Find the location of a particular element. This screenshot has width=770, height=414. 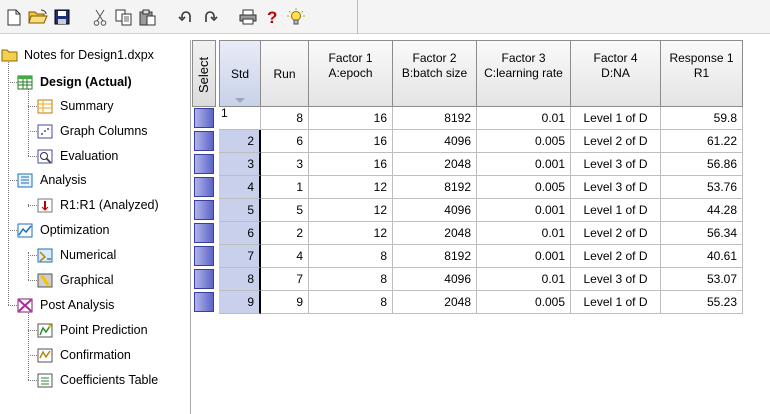

cell-std: 1 is located at coordinates (240, 118).